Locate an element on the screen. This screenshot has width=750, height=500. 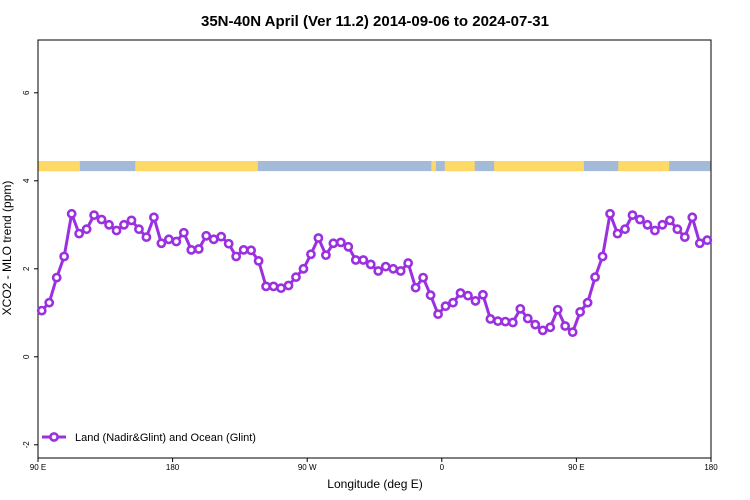
y-tick-label-0: -2 is located at coordinates (26, 445).